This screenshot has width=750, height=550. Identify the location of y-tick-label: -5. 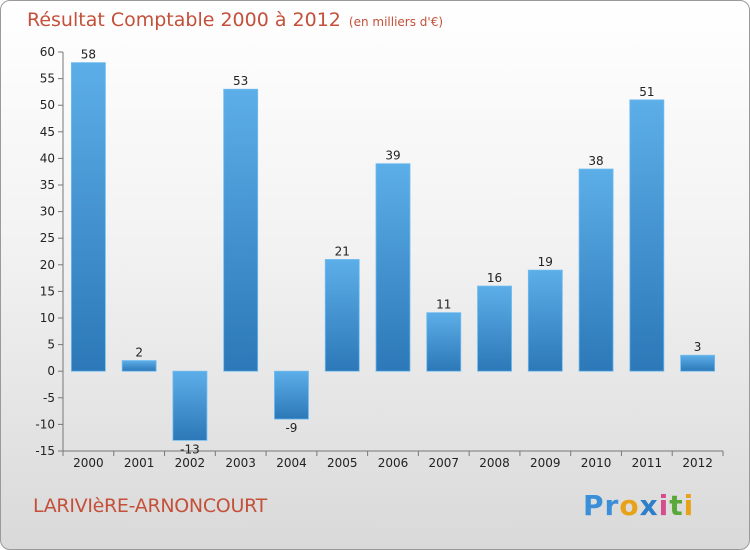
(49, 398).